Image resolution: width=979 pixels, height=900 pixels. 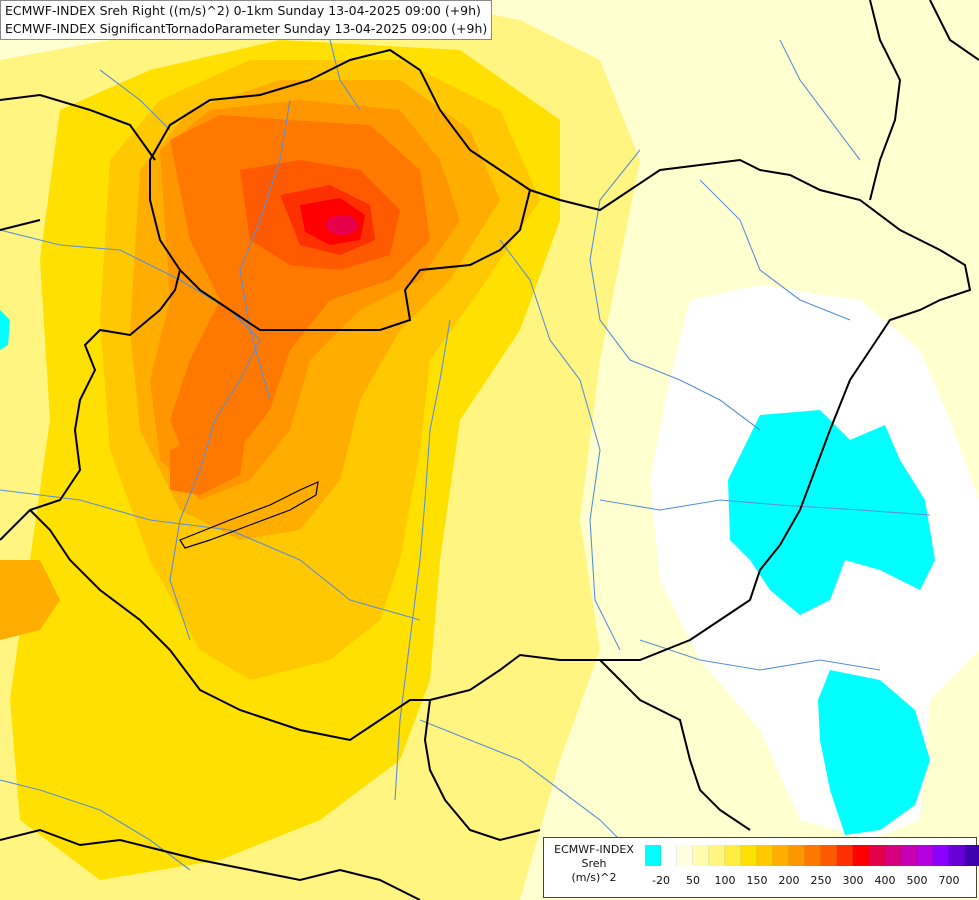 I want to click on legend-tick-label: 700, so click(x=949, y=880).